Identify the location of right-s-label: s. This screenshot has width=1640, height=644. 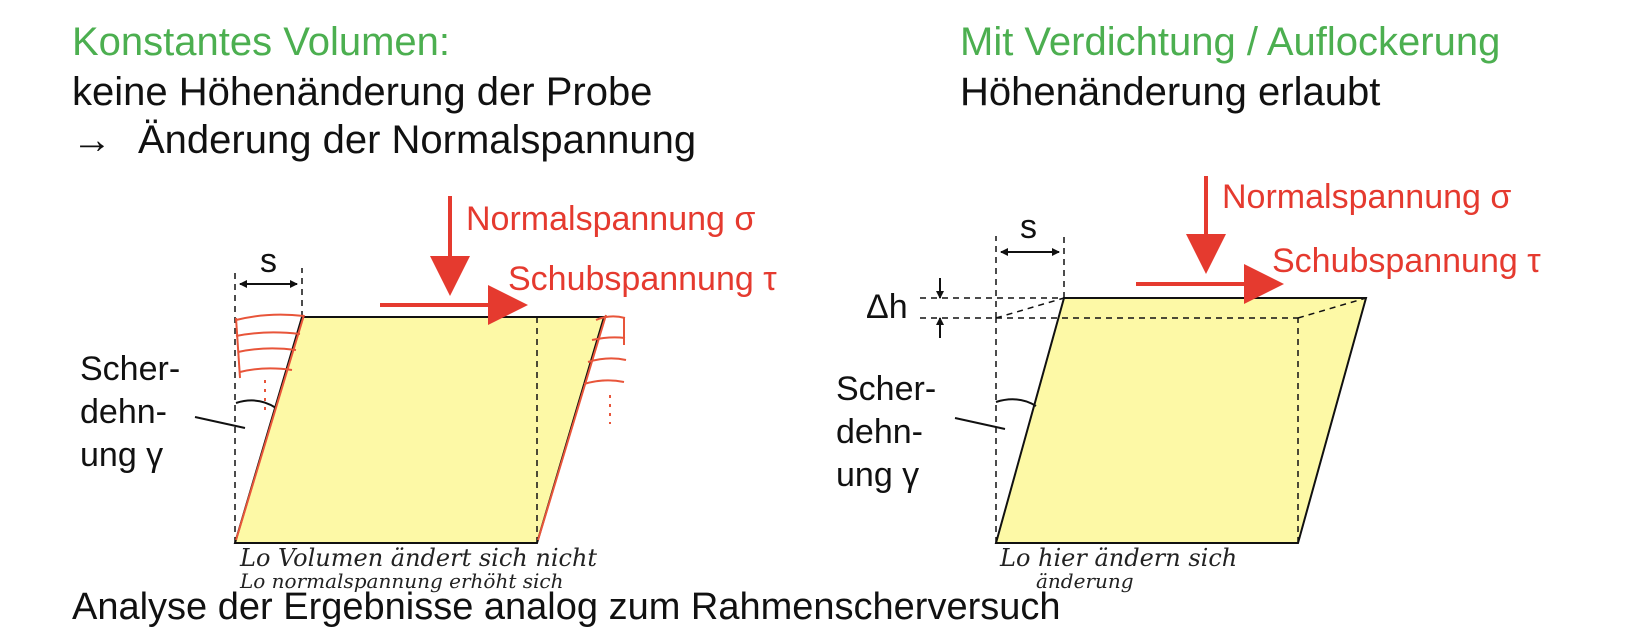
(1028, 227).